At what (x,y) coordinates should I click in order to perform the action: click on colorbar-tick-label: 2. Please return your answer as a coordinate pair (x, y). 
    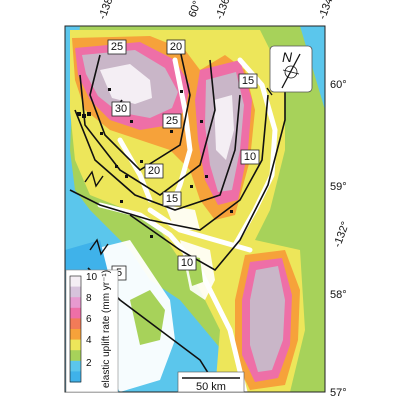
    Looking at the image, I should click on (89, 363).